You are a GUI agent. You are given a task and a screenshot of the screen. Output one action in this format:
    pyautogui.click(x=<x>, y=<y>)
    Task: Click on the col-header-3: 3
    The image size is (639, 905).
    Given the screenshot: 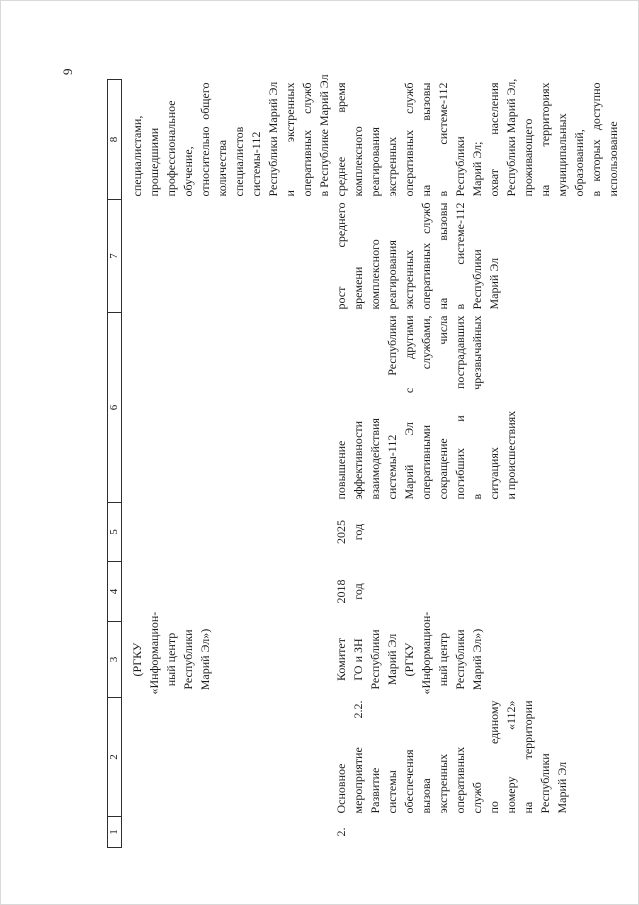 What is the action you would take?
    pyautogui.click(x=114, y=659)
    